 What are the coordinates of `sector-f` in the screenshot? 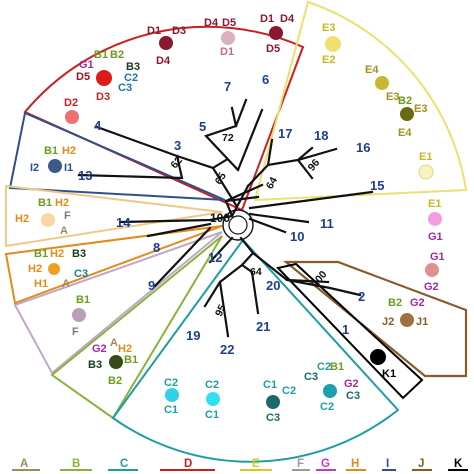 It's located at (118, 303).